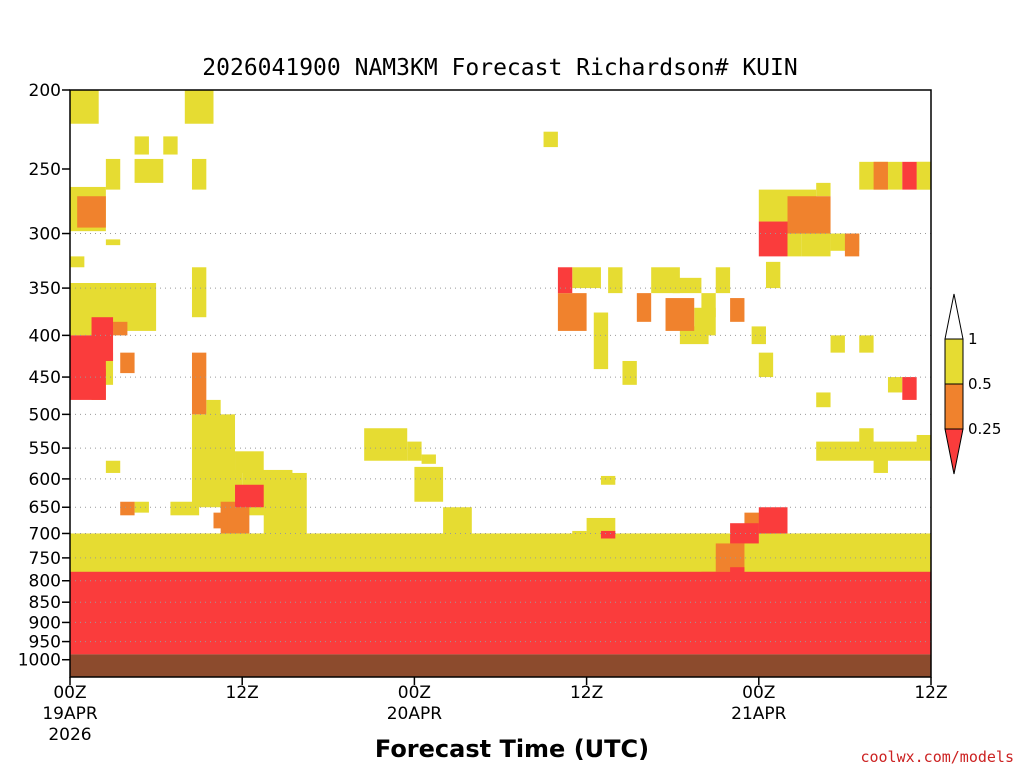  Describe the element at coordinates (45, 235) in the screenshot. I see `y-tick-label: 300` at that location.